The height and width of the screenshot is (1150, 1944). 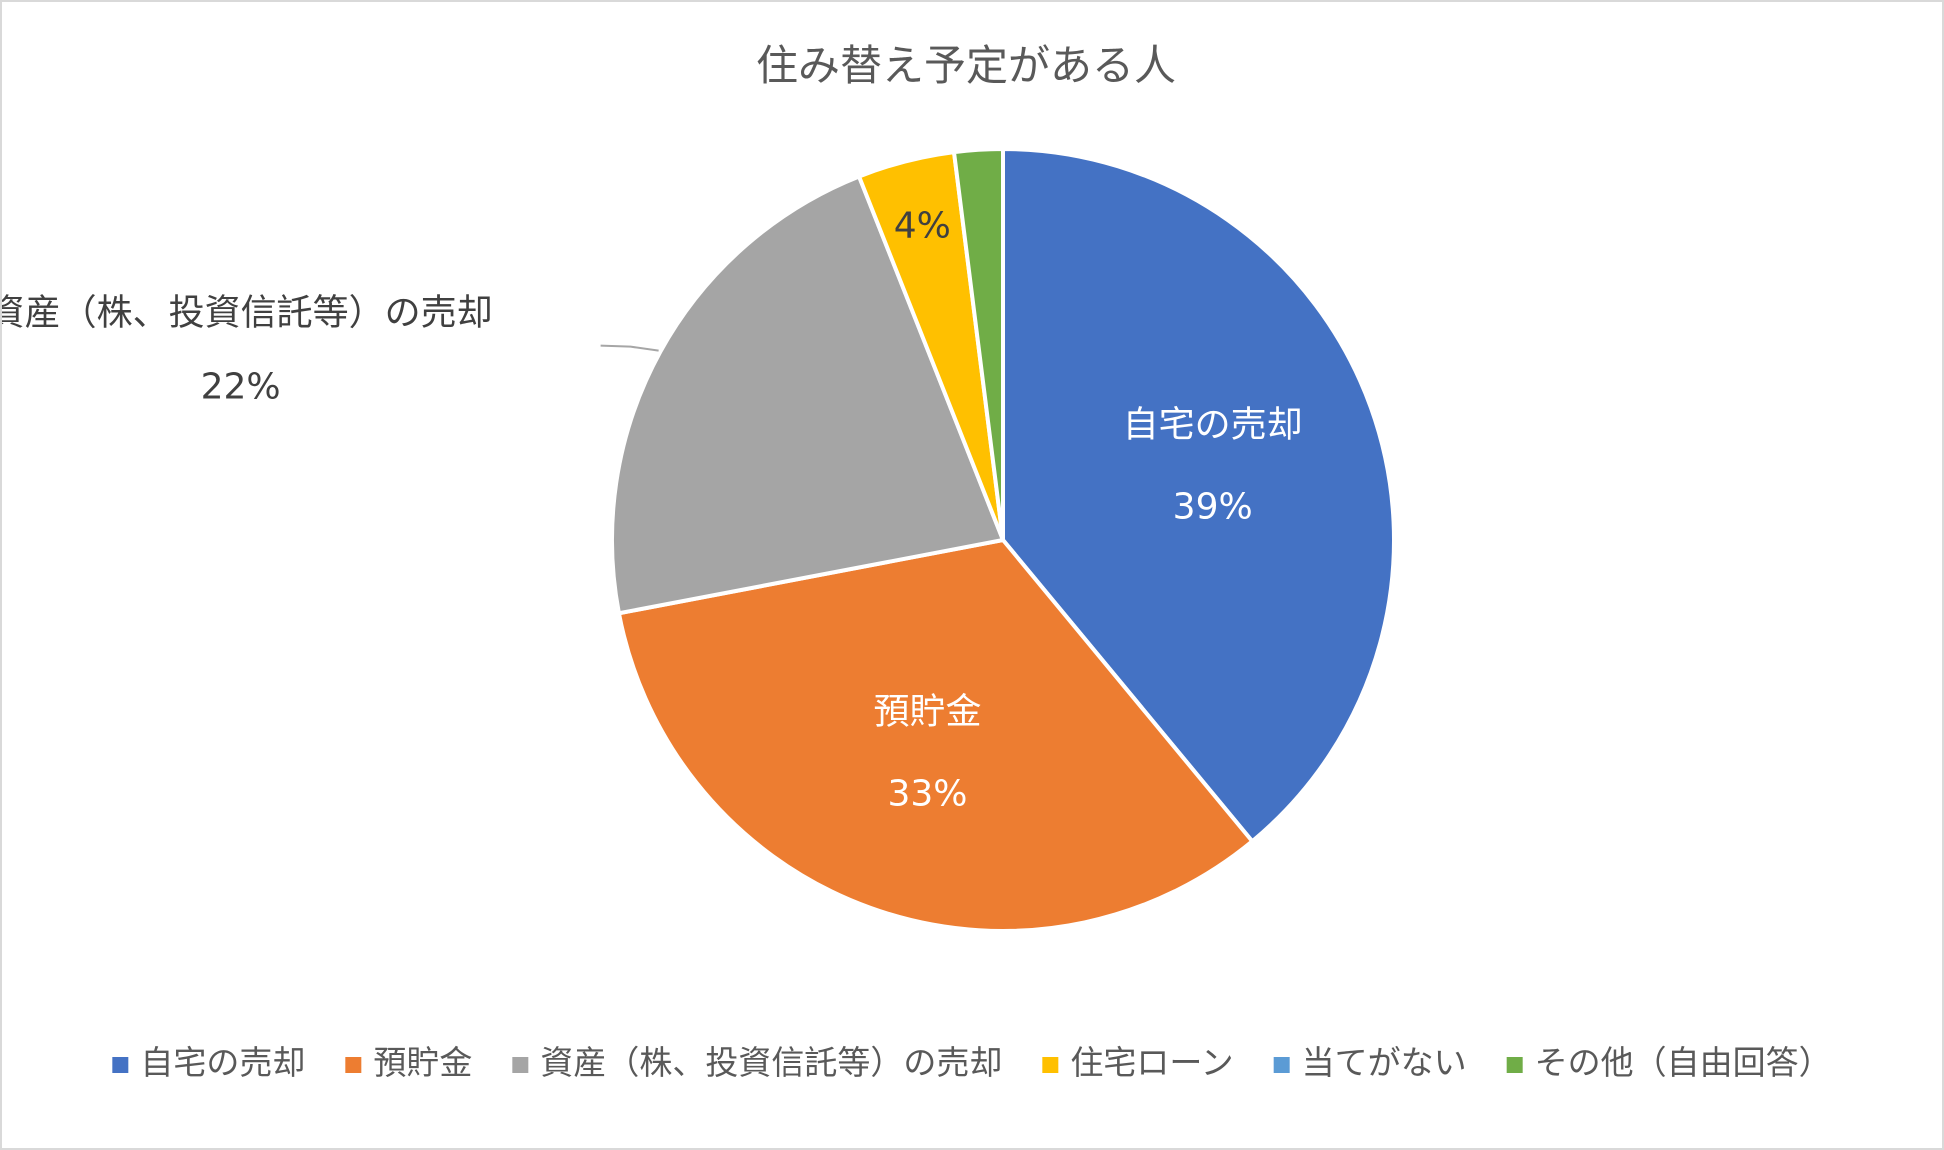 What do you see at coordinates (922, 226) in the screenshot?
I see `data-label-value-3: 4%` at bounding box center [922, 226].